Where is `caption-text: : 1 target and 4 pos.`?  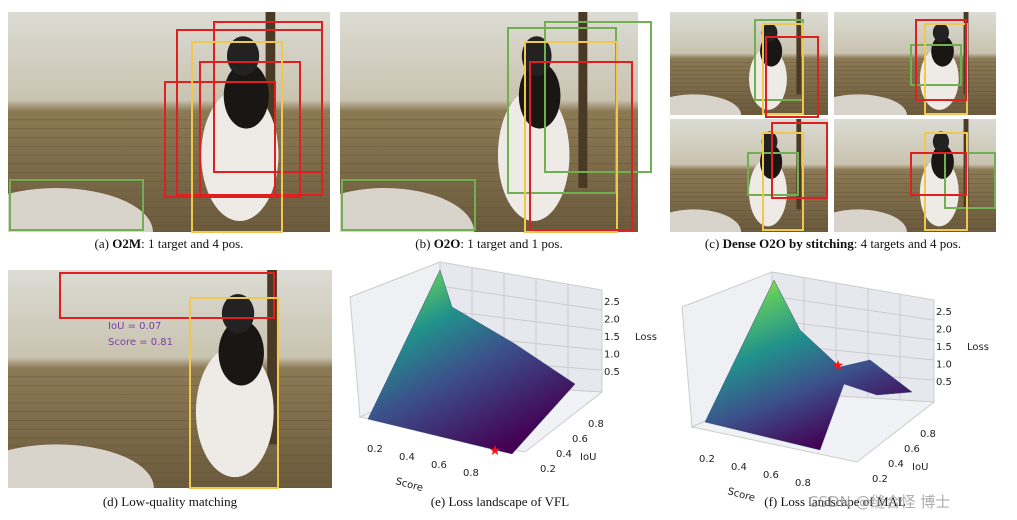 caption-text: : 1 target and 4 pos. is located at coordinates (192, 243).